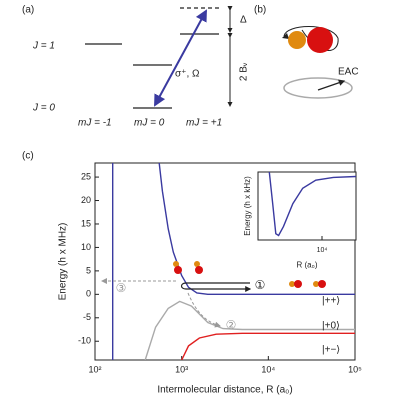  What do you see at coordinates (231, 325) in the screenshot?
I see `annotation: ②` at bounding box center [231, 325].